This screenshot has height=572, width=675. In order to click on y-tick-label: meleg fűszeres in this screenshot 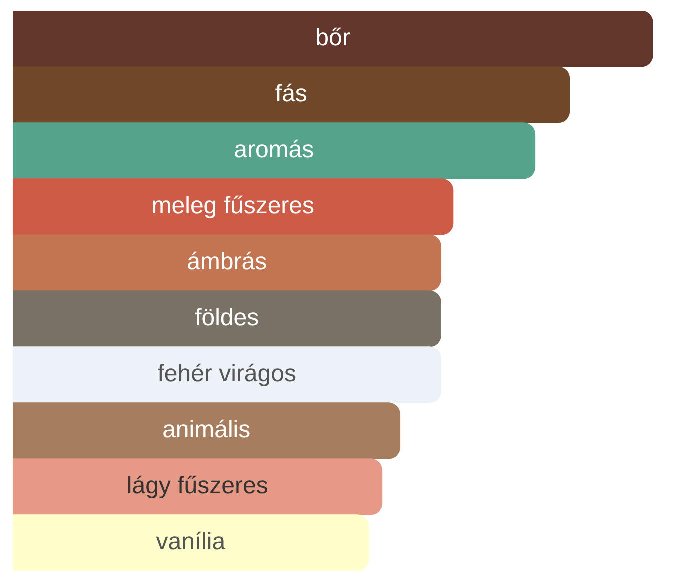, I will do `click(233, 206)`.